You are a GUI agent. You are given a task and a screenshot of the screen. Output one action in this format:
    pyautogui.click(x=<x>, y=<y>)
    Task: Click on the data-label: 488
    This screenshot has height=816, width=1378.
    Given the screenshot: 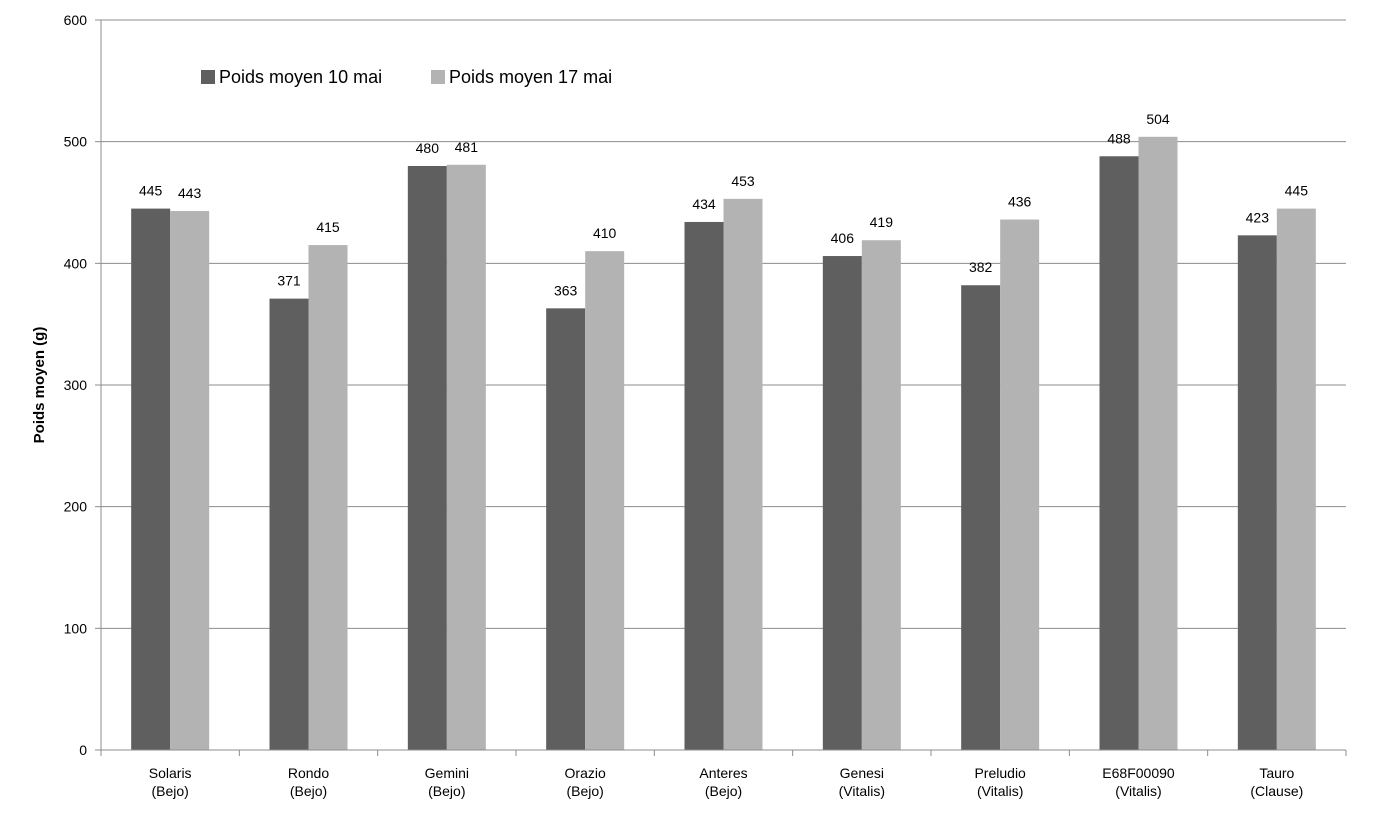 What is the action you would take?
    pyautogui.click(x=1119, y=138)
    